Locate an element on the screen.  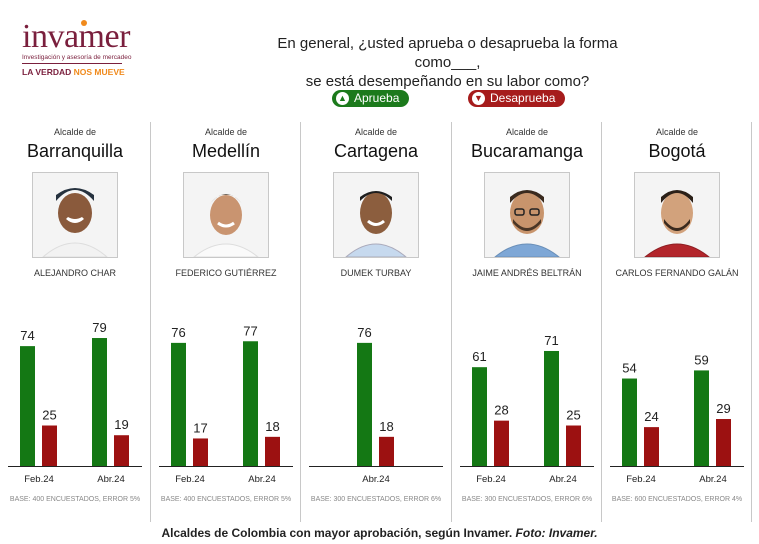
mayor-name: JAIME ANDRÉS BELTRÁN is located at coordinates (527, 273).